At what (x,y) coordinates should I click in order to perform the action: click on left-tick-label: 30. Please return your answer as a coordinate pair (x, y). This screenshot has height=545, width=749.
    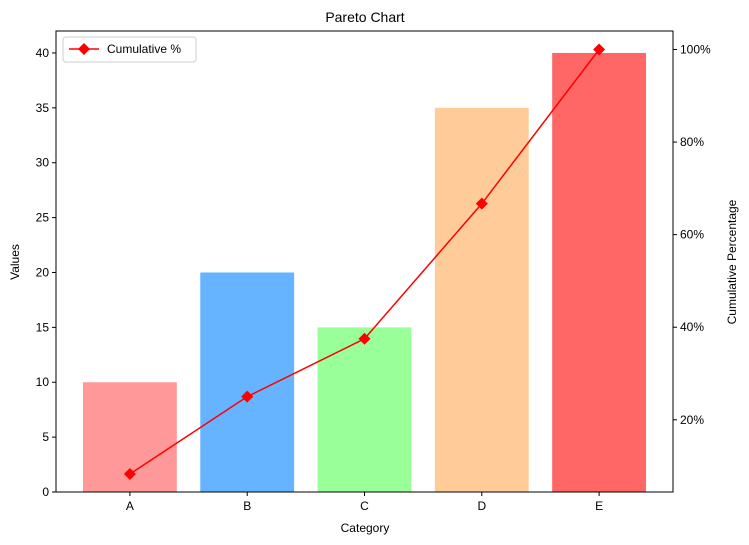
    Looking at the image, I should click on (43, 163).